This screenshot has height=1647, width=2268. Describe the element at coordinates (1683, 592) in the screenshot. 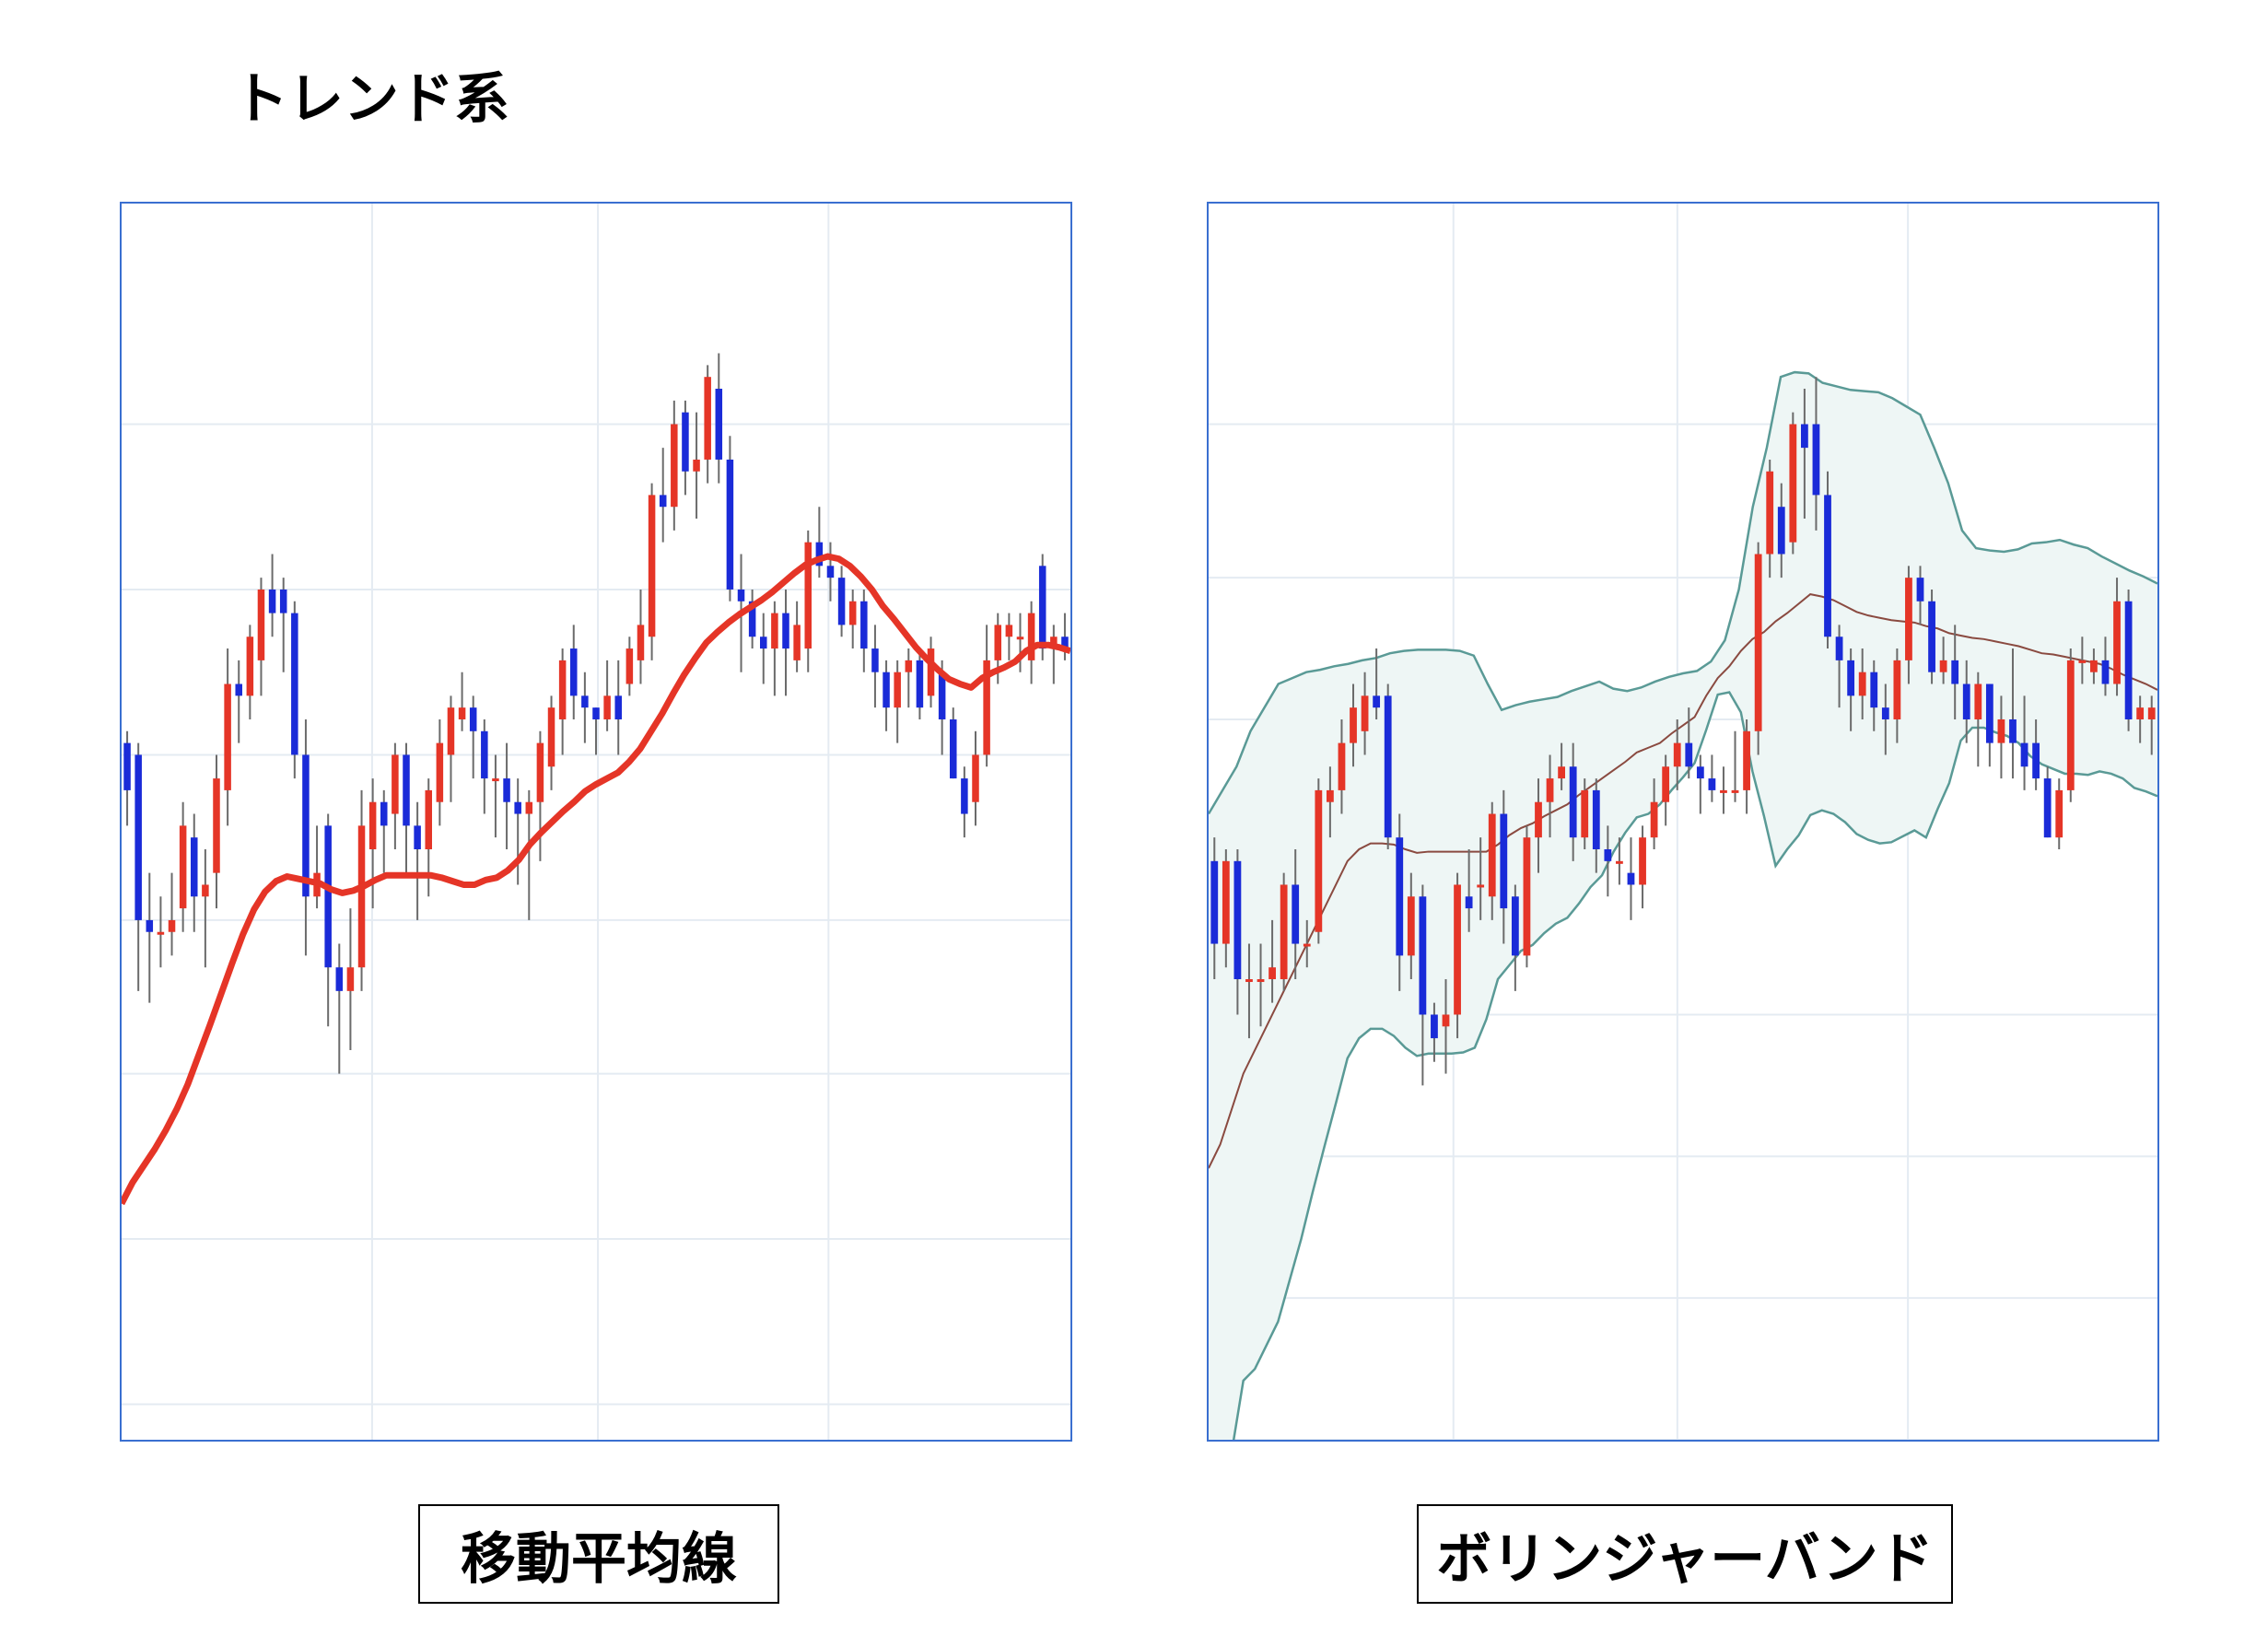

I see `bollinger-upper-band-line` at that location.